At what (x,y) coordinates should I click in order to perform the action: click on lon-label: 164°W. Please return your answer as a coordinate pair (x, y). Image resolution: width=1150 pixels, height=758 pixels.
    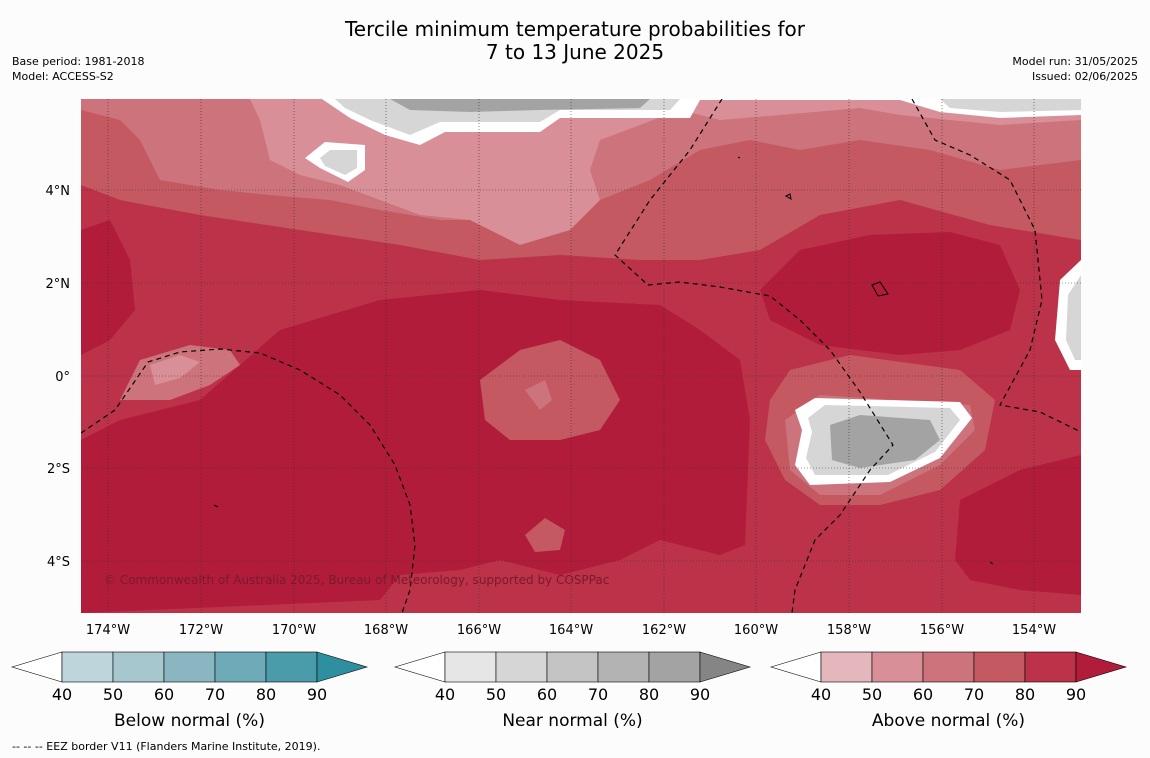
    Looking at the image, I should click on (571, 630).